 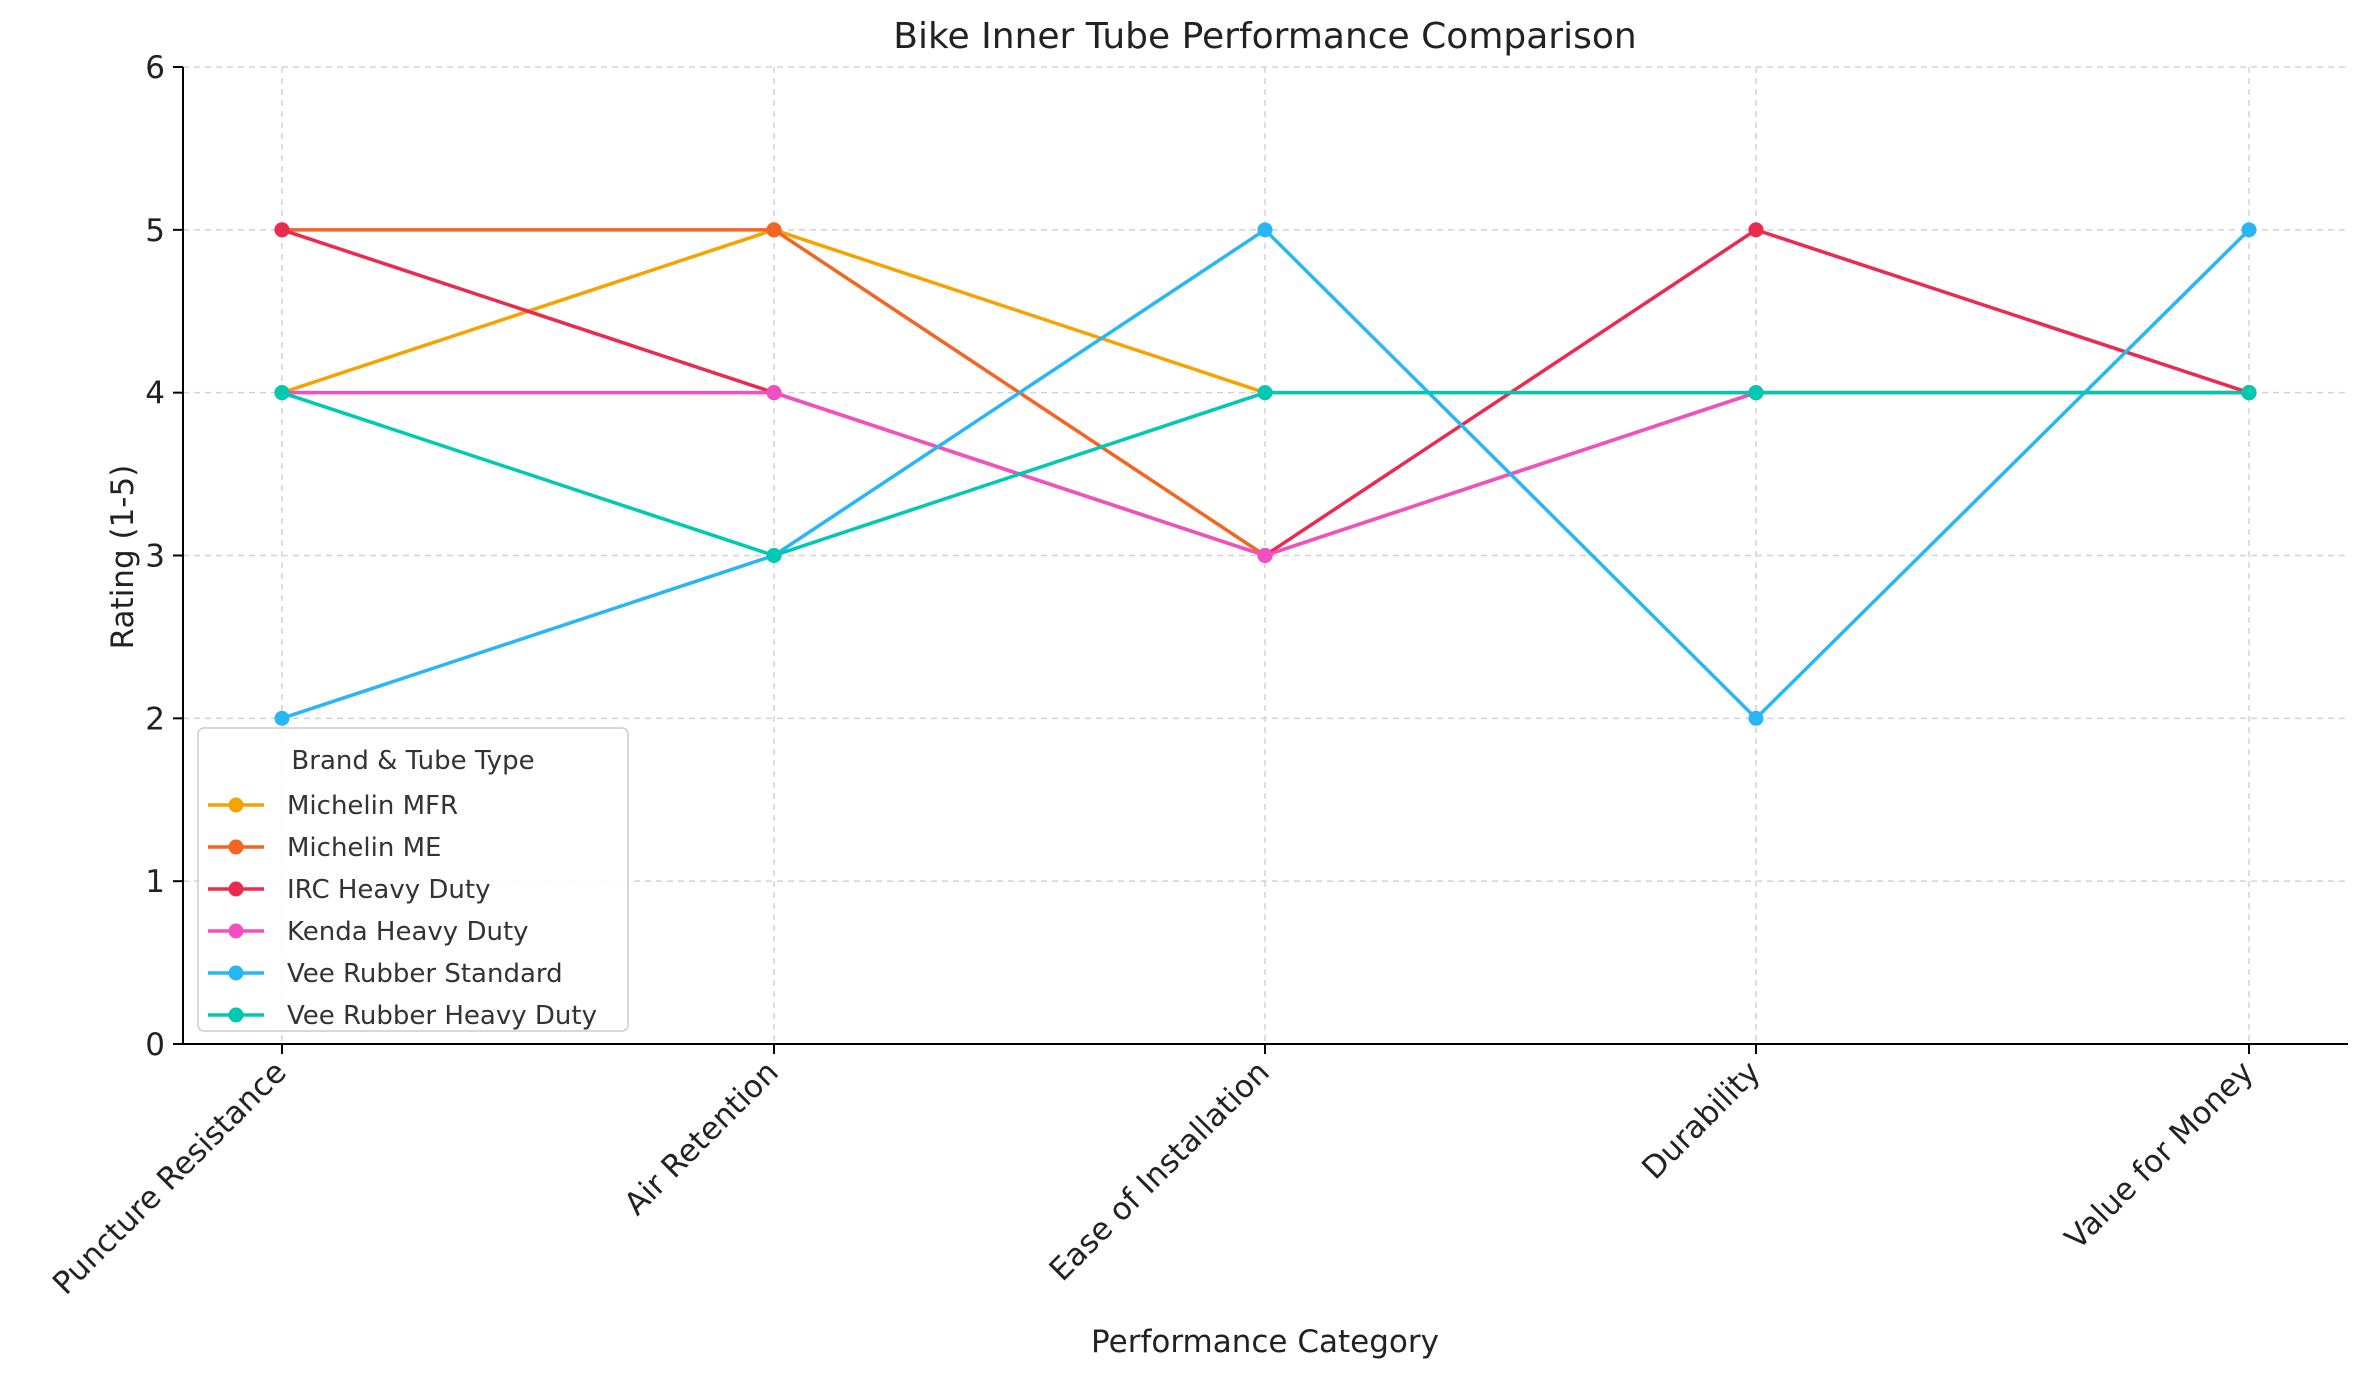 I want to click on x-tick-label: Value for Money, so click(x=2159, y=1155).